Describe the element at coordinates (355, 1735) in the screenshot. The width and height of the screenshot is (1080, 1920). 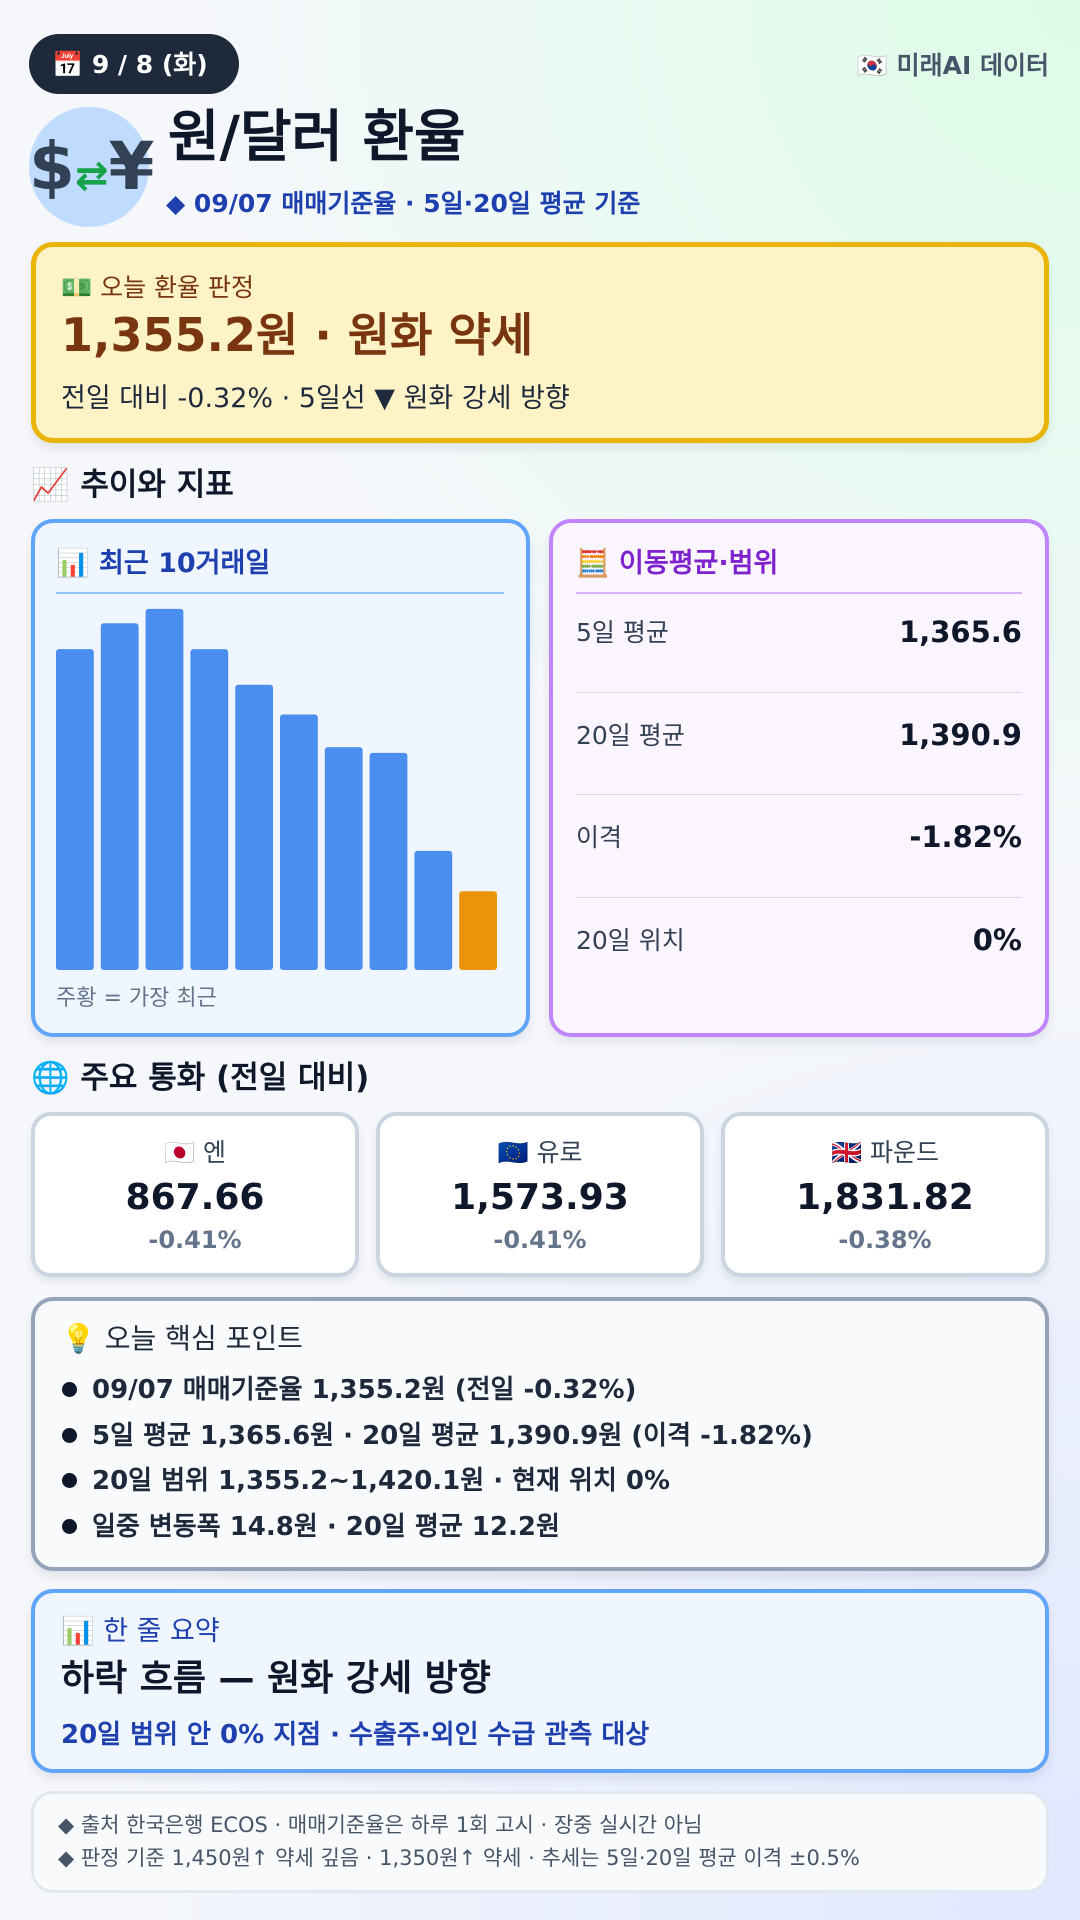
I see `summary-detail: 20일 범위 안 0% 지점 · 수출주·외인 수급 관측 대상` at that location.